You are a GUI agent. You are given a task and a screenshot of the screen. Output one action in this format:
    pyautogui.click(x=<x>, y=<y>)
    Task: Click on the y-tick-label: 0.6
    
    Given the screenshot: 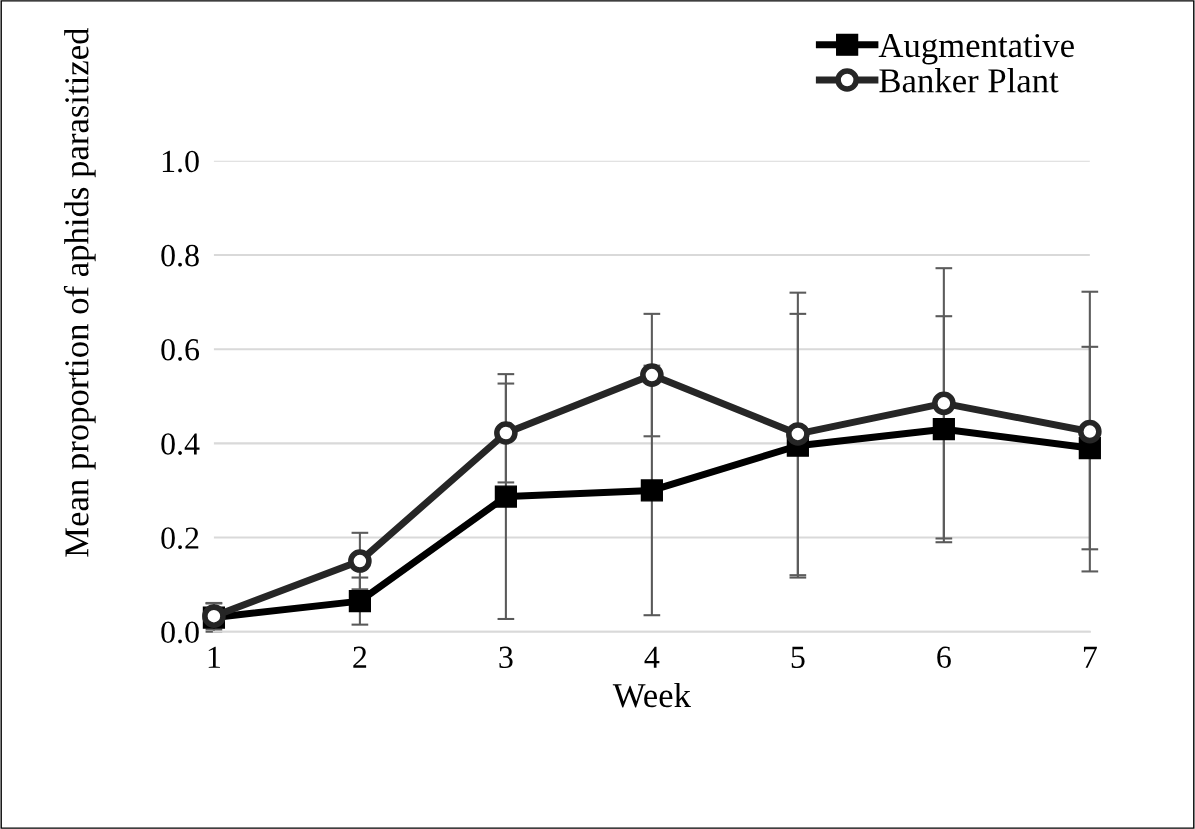 What is the action you would take?
    pyautogui.click(x=180, y=350)
    